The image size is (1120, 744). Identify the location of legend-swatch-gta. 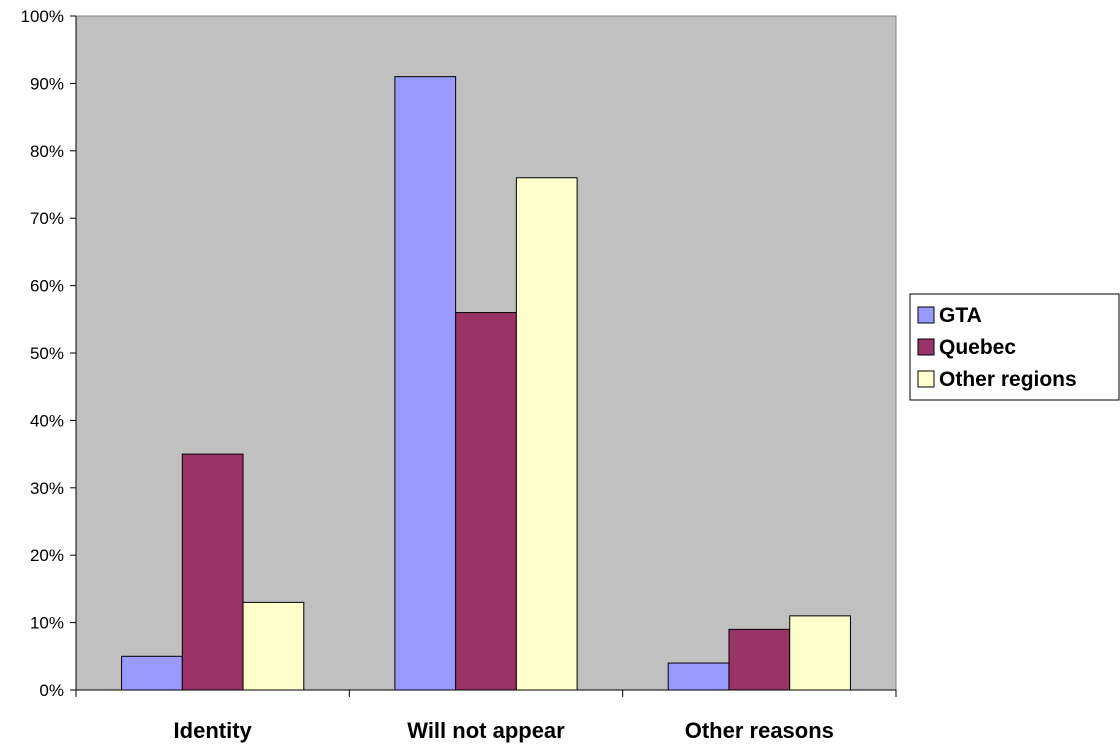
(926, 315).